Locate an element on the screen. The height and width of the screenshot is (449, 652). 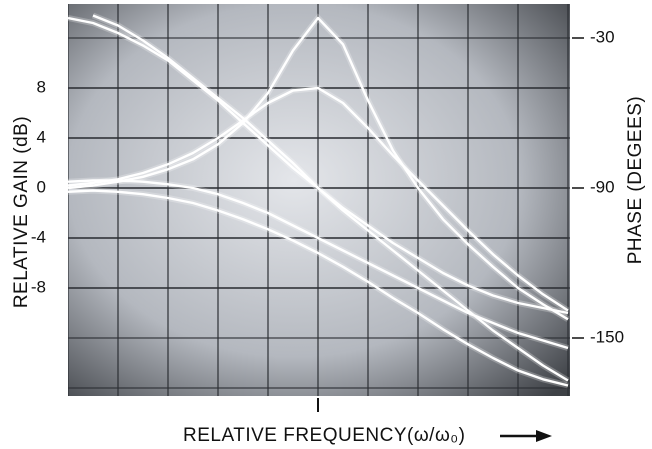
y2-tick-label: -30 is located at coordinates (602, 36).